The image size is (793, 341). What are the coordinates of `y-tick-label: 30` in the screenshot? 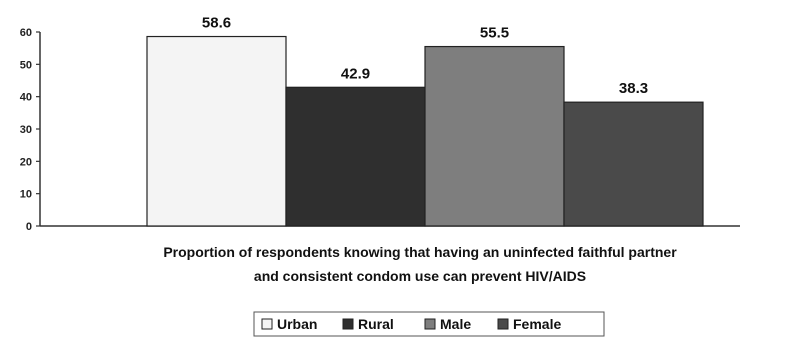 It's located at (26, 130).